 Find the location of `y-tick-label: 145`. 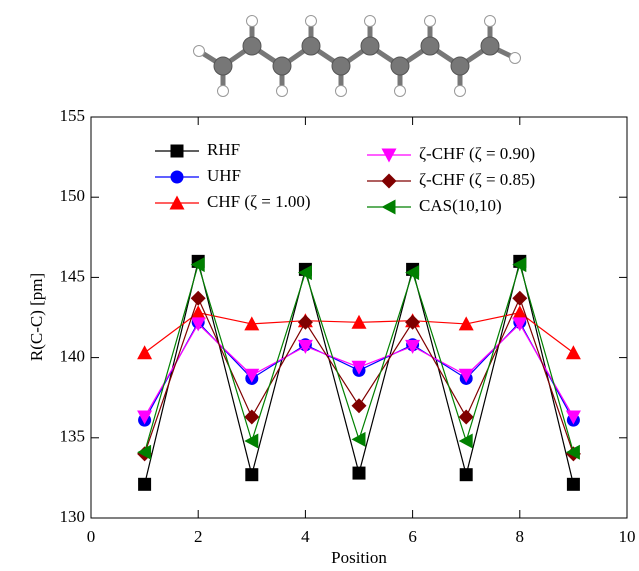

y-tick-label: 145 is located at coordinates (73, 275).